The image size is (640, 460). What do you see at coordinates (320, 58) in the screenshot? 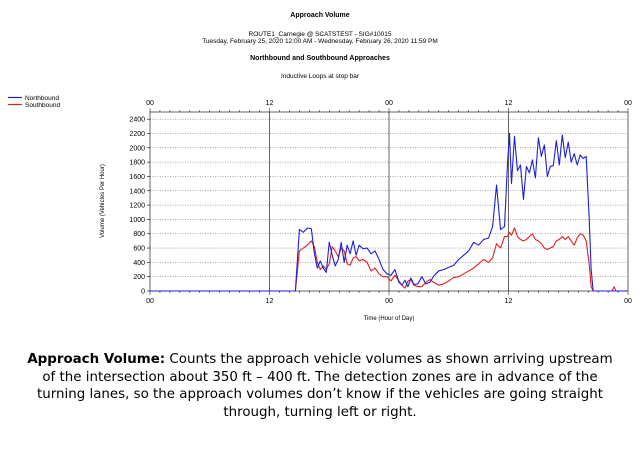
I see `chart-approaches-subtitle: Northbound and Southbound Approaches` at bounding box center [320, 58].